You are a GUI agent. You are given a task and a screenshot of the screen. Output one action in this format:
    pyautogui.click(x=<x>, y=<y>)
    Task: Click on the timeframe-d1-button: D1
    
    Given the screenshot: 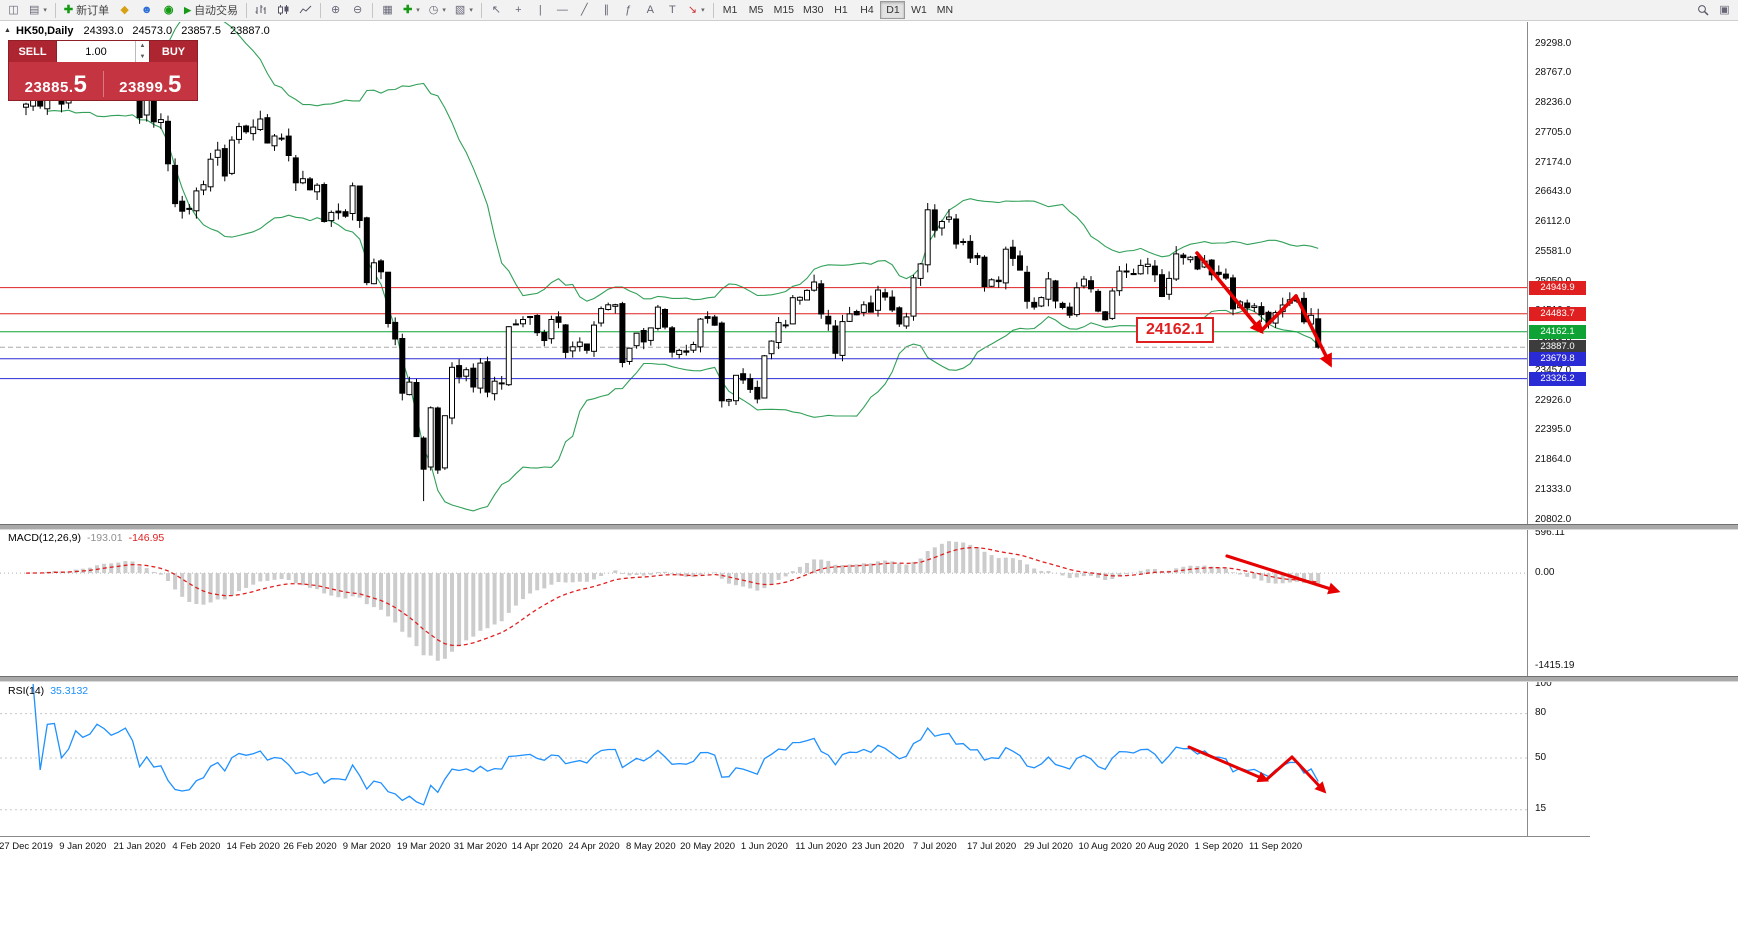 What is the action you would take?
    pyautogui.click(x=893, y=10)
    